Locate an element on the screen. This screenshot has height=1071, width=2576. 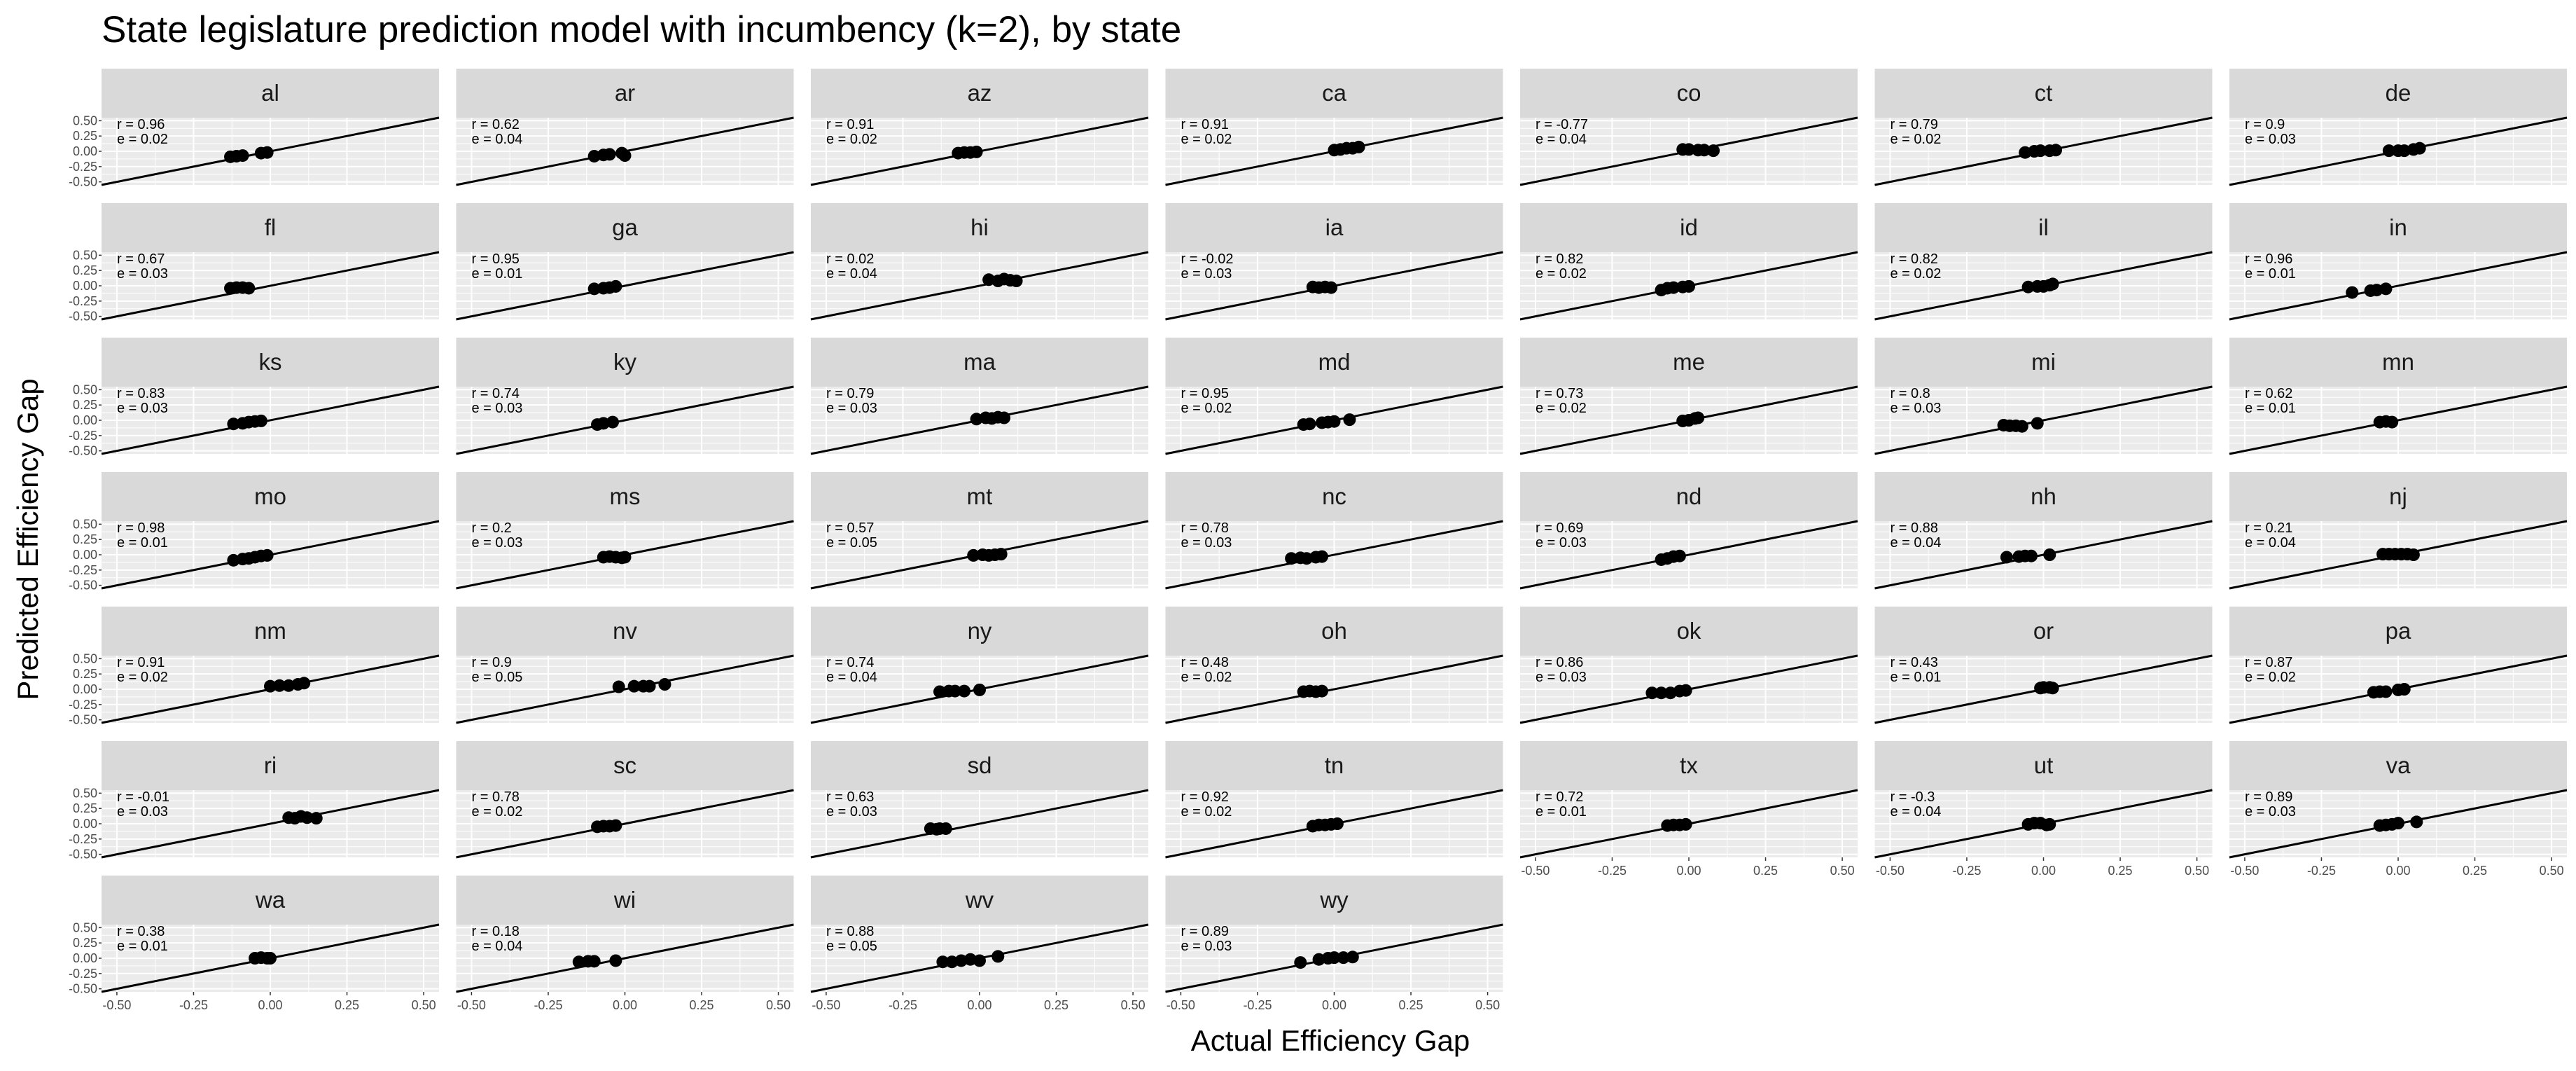
x-axis-title: Actual Efficiency Gap is located at coordinates (1330, 1040).